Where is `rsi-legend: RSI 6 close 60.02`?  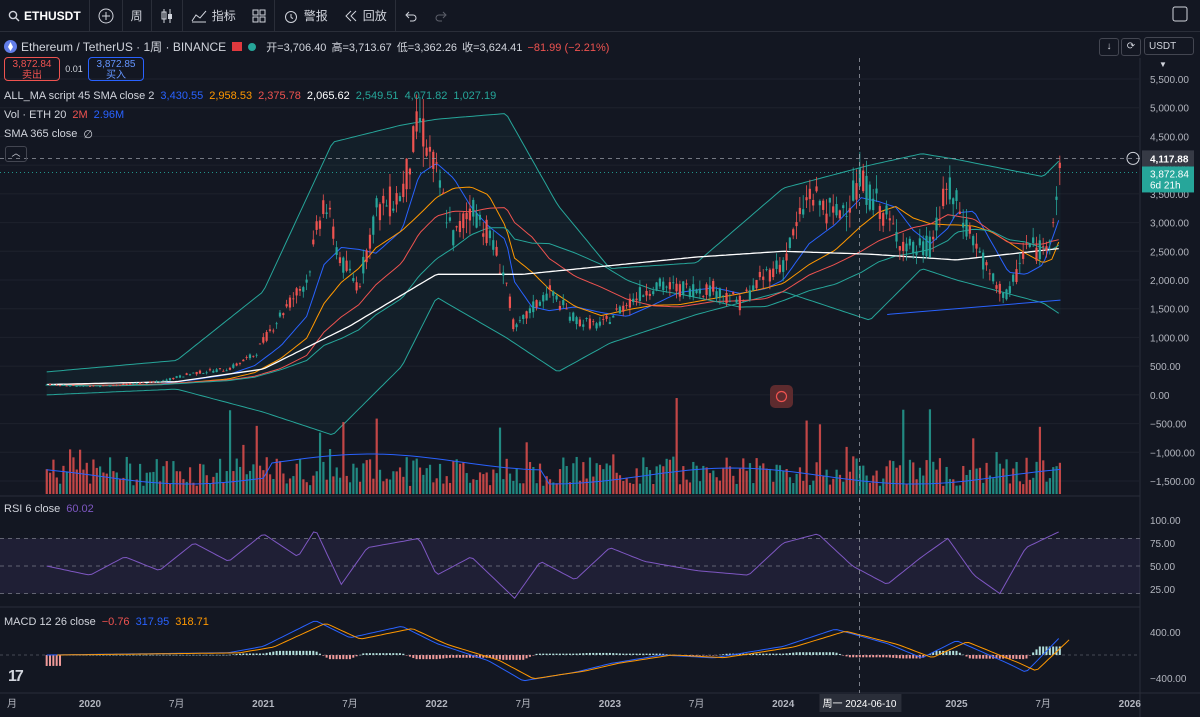 rsi-legend: RSI 6 close 60.02 is located at coordinates (49, 509).